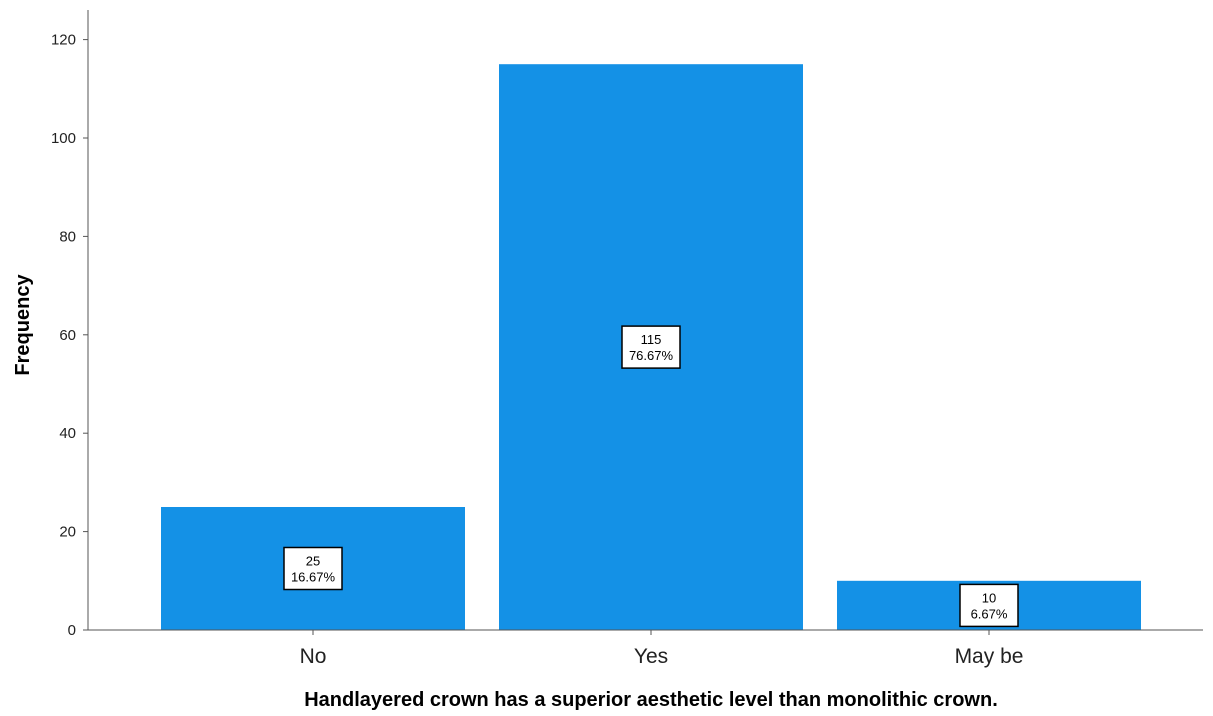 This screenshot has height=716, width=1213. Describe the element at coordinates (989, 656) in the screenshot. I see `x-category-label: May be` at that location.